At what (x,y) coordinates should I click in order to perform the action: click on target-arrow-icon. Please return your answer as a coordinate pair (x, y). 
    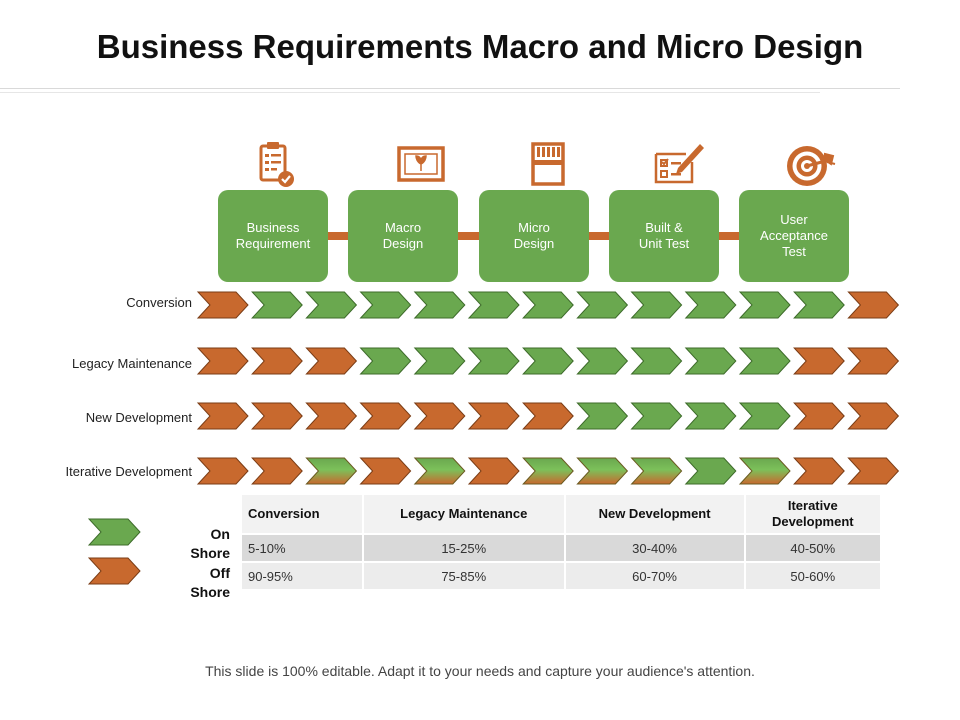
    Looking at the image, I should click on (811, 166).